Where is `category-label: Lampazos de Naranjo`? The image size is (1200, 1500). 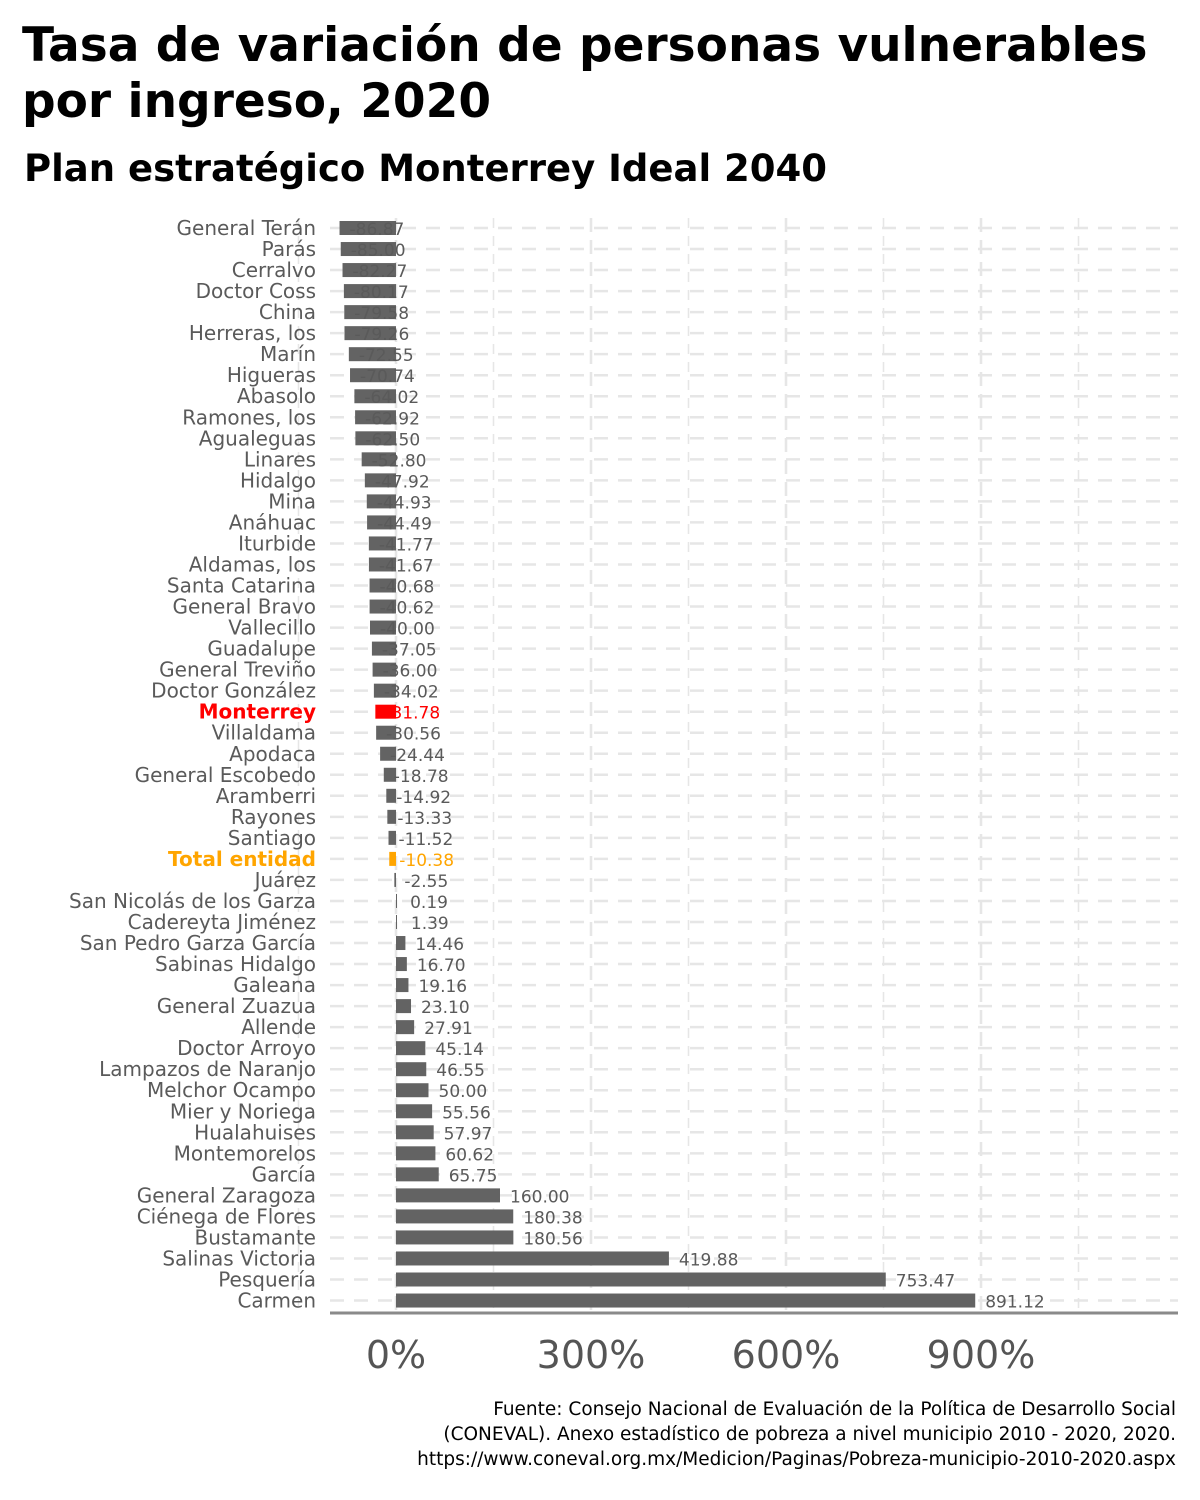 category-label: Lampazos de Naranjo is located at coordinates (207, 1069).